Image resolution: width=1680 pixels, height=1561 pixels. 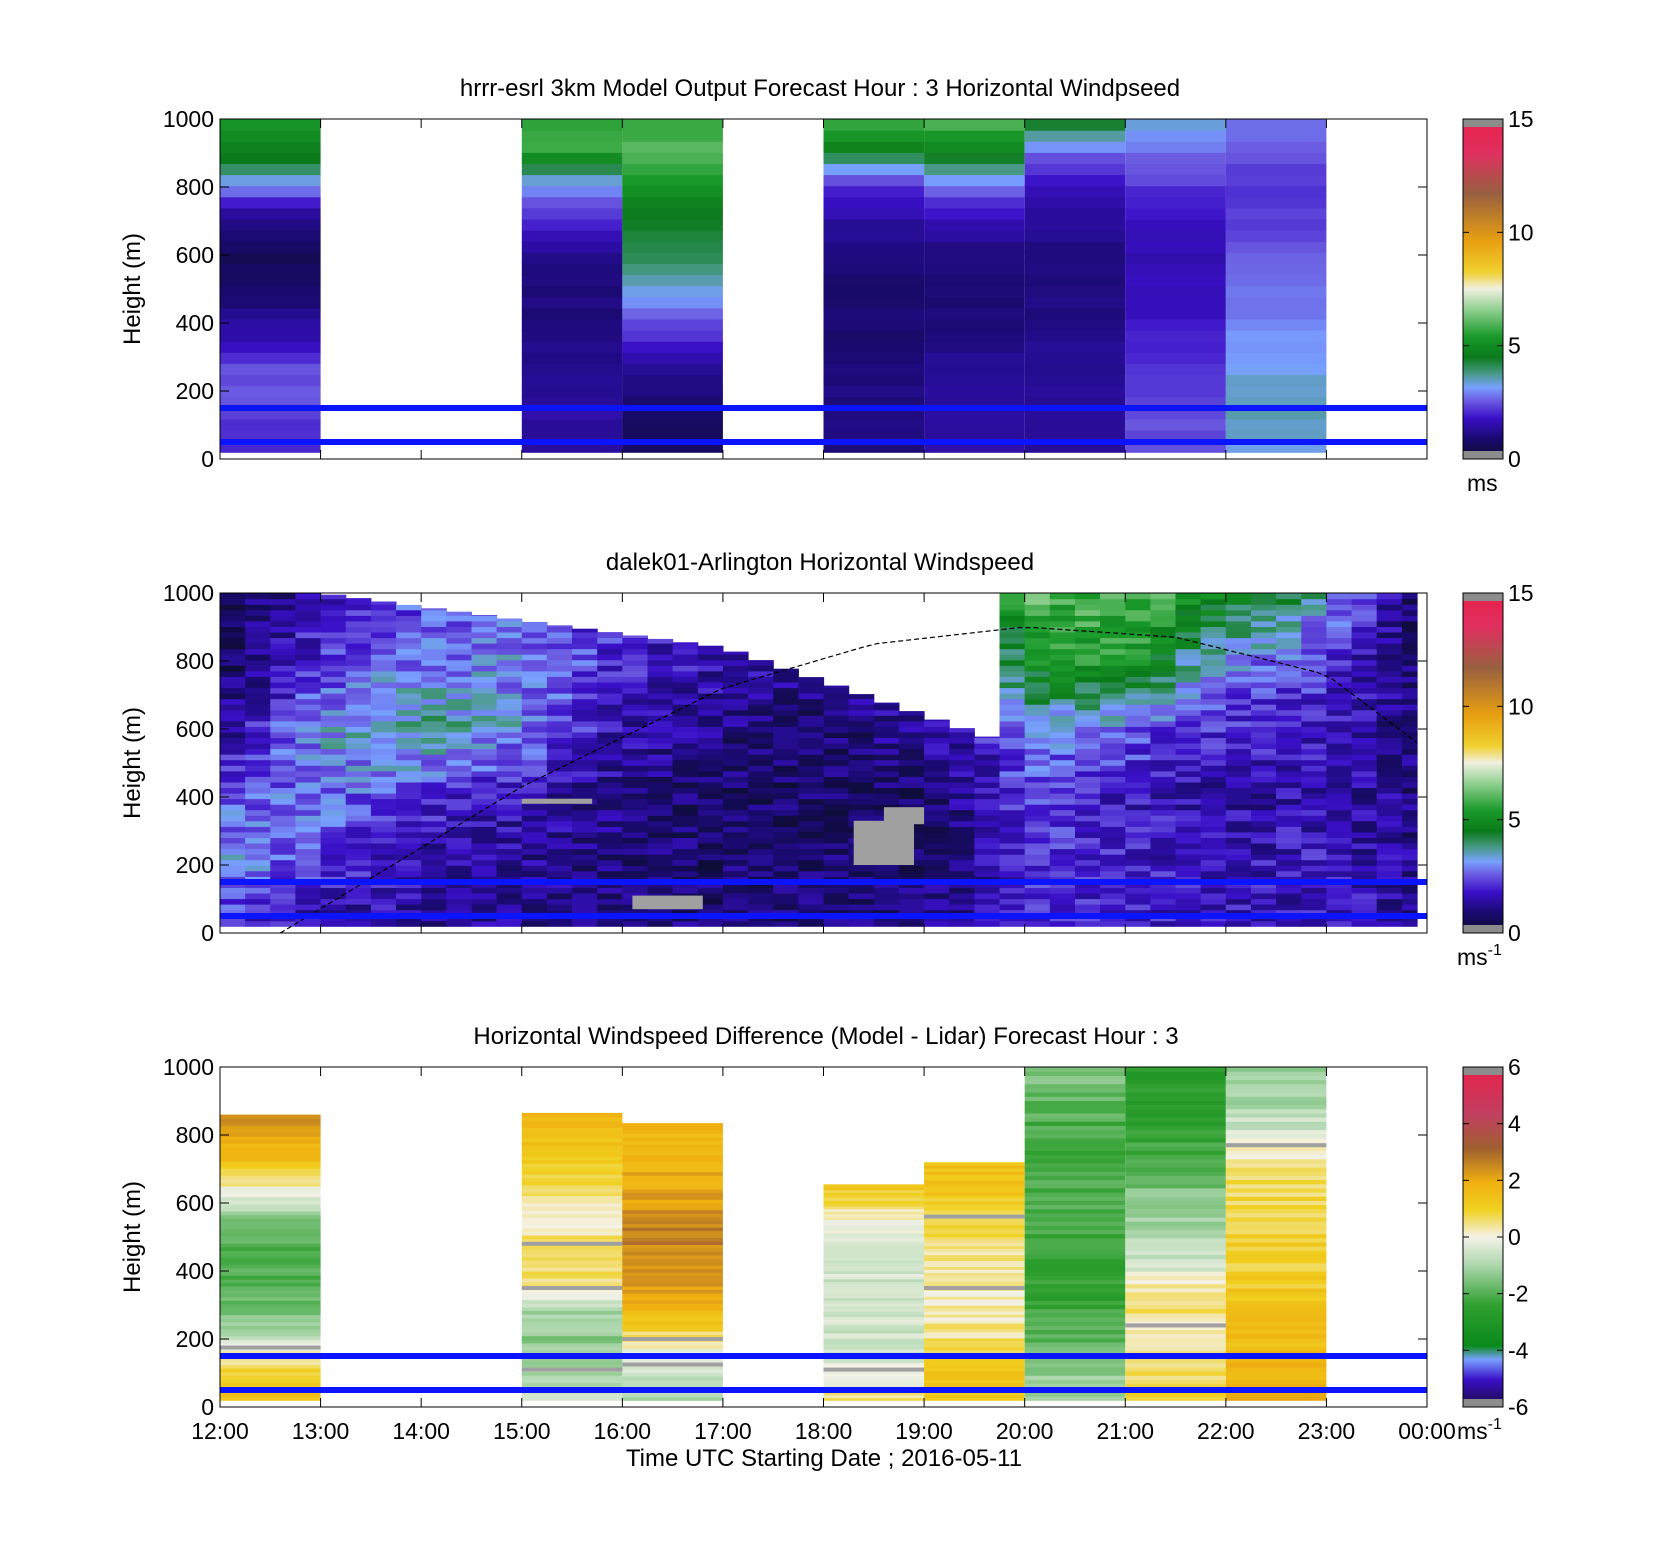 What do you see at coordinates (207, 459) in the screenshot?
I see `y-tick-label: 0` at bounding box center [207, 459].